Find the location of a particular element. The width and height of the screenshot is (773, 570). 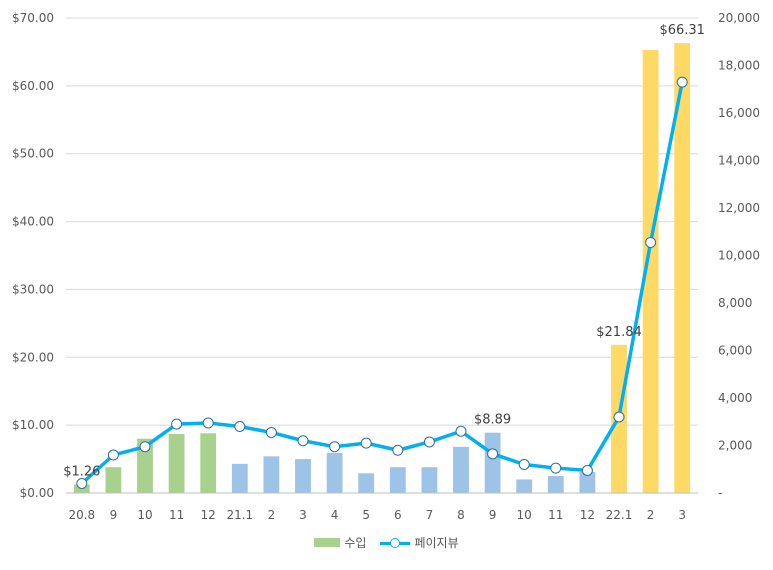

legend-swatch-revenue is located at coordinates (327, 542).